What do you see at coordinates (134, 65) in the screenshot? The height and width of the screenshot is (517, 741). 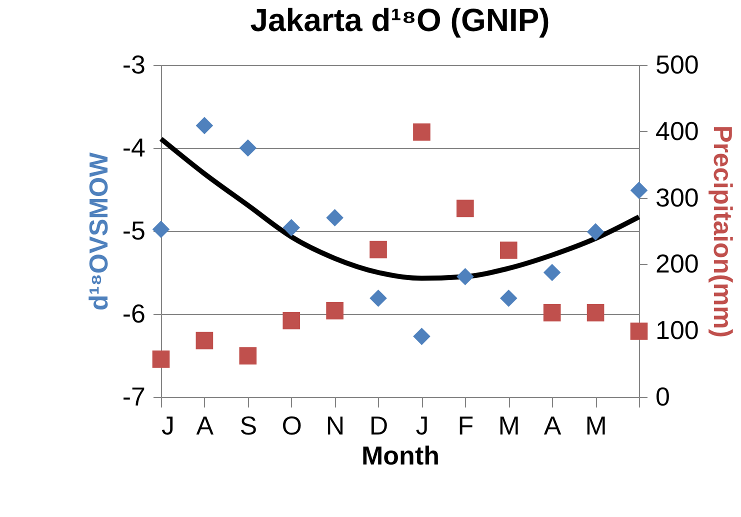 I see `y-tick-label: -3` at bounding box center [134, 65].